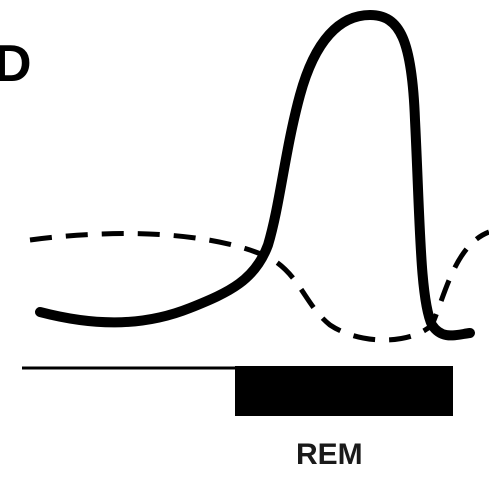 The image size is (489, 482). I want to click on panel-letter: D, so click(16, 64).